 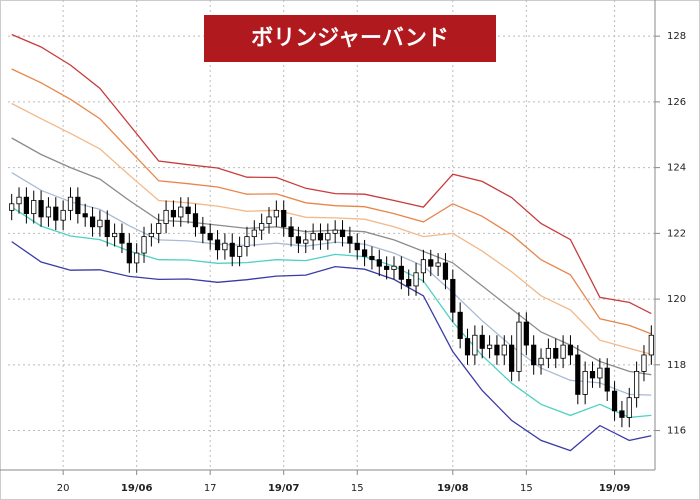 What do you see at coordinates (676, 299) in the screenshot?
I see `y-tick-label: 120` at bounding box center [676, 299].